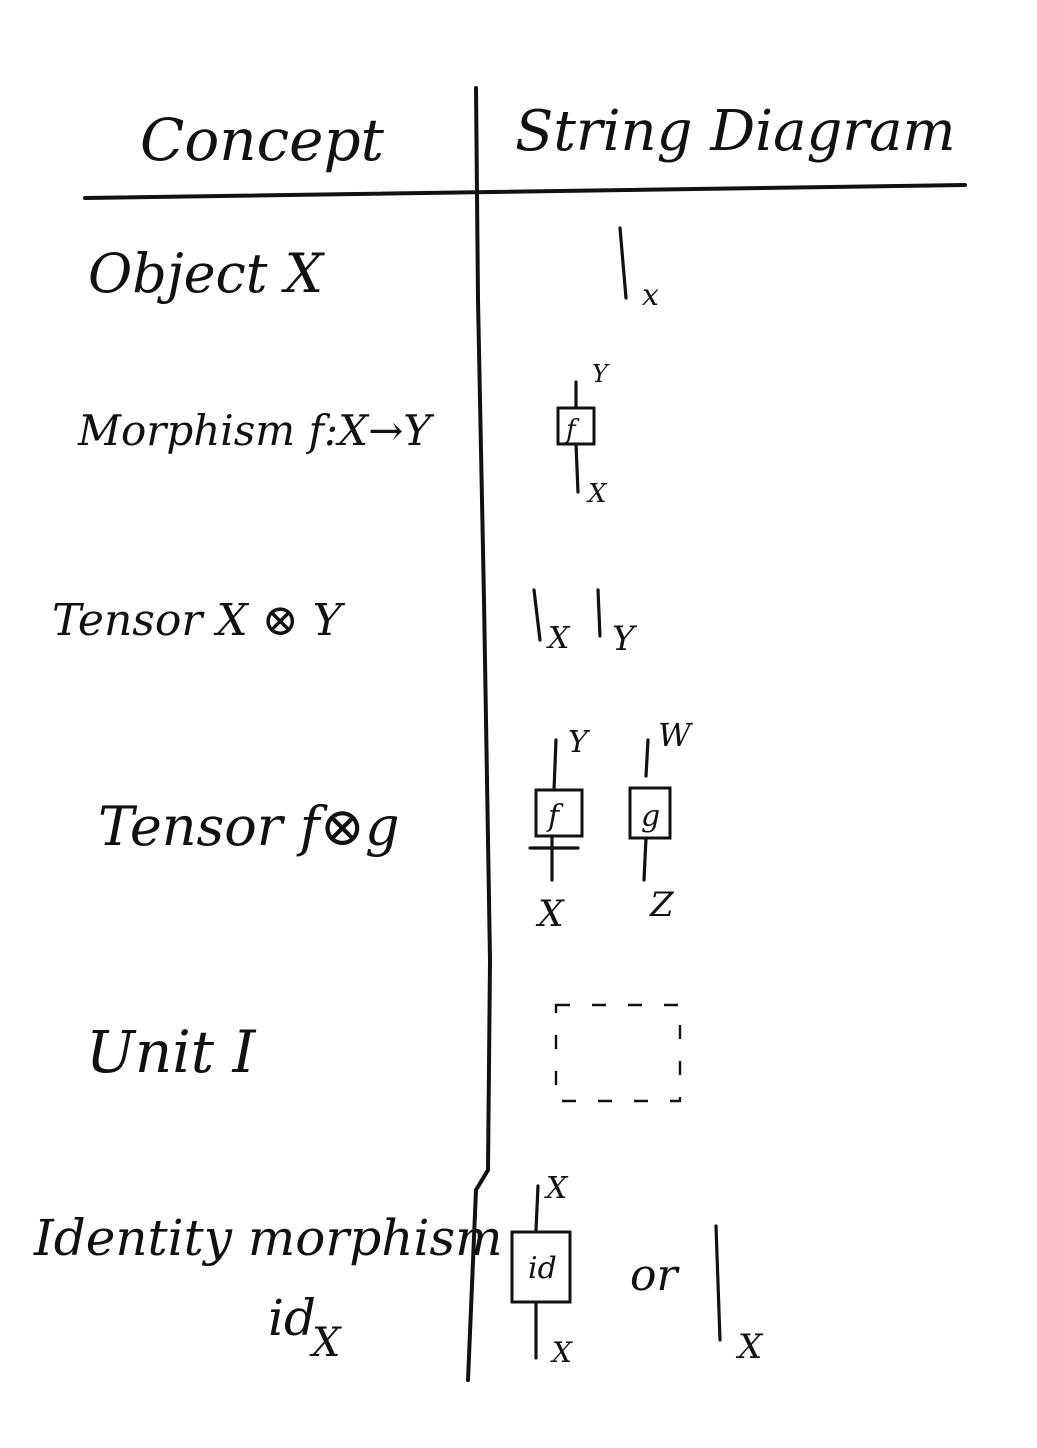 The image size is (1037, 1448). What do you see at coordinates (638, 269) in the screenshot?
I see `diagram-object: x` at bounding box center [638, 269].